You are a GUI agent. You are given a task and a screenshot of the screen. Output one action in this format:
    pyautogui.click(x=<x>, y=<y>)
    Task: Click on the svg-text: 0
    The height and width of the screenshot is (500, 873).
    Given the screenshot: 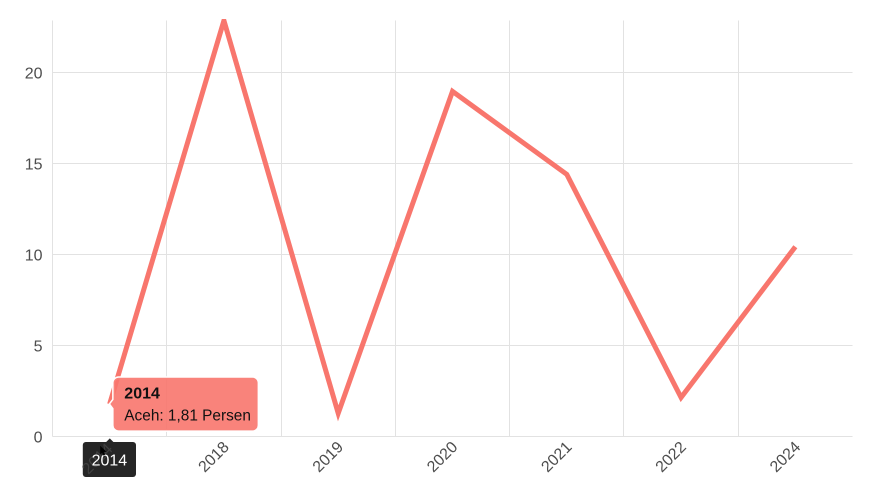 What is the action you would take?
    pyautogui.click(x=38, y=438)
    